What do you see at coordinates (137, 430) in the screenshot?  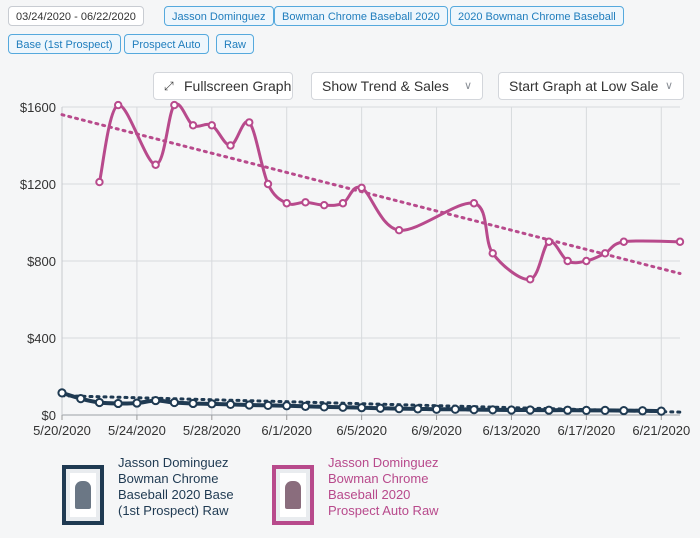 I see `x-tick-label: 5/24/2020` at bounding box center [137, 430].